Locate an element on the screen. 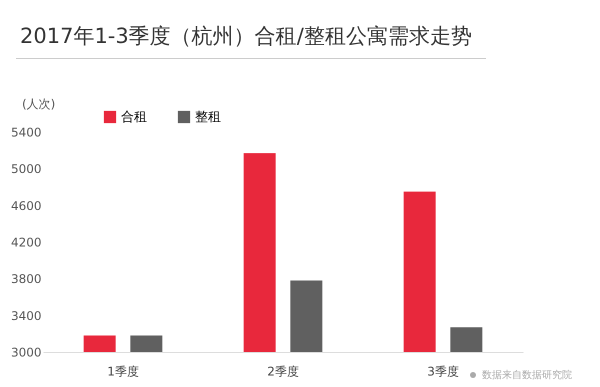 The width and height of the screenshot is (600, 387). y-axis-title: (人次) is located at coordinates (39, 104).